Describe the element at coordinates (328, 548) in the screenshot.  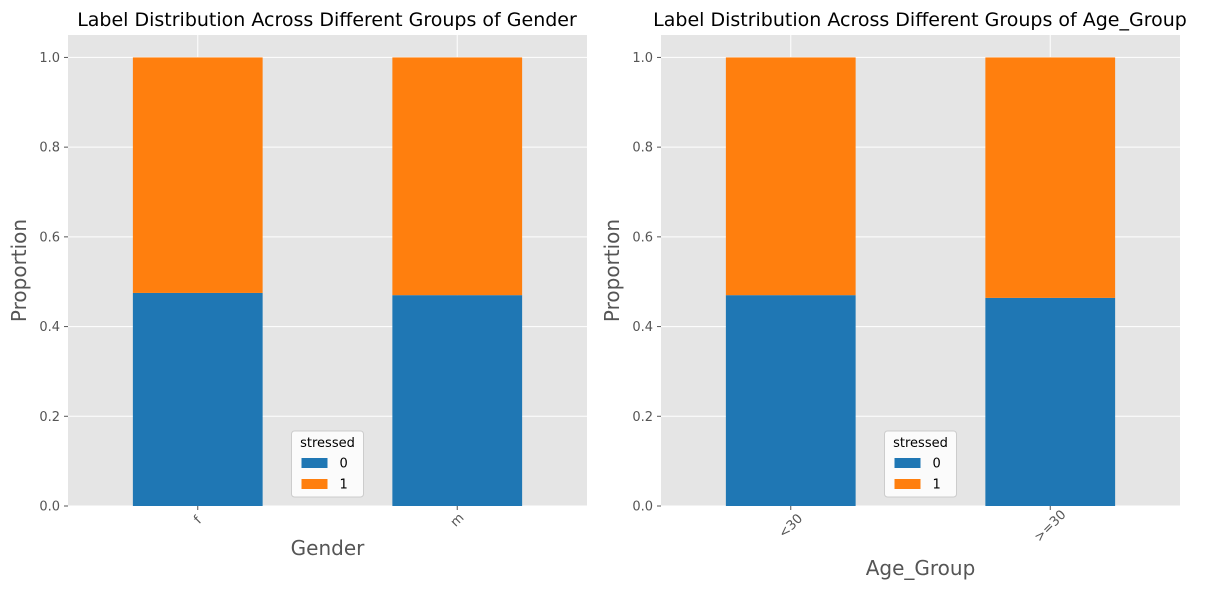
I see `x-axis-label: Gender` at that location.